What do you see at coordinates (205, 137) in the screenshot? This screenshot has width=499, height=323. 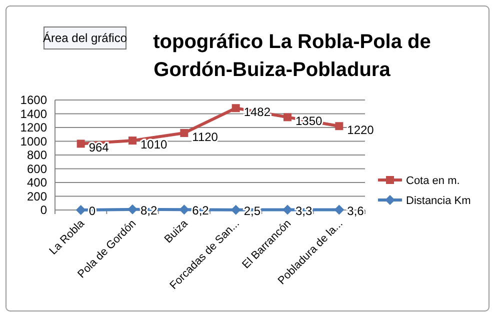 I see `data-label: 1120` at bounding box center [205, 137].